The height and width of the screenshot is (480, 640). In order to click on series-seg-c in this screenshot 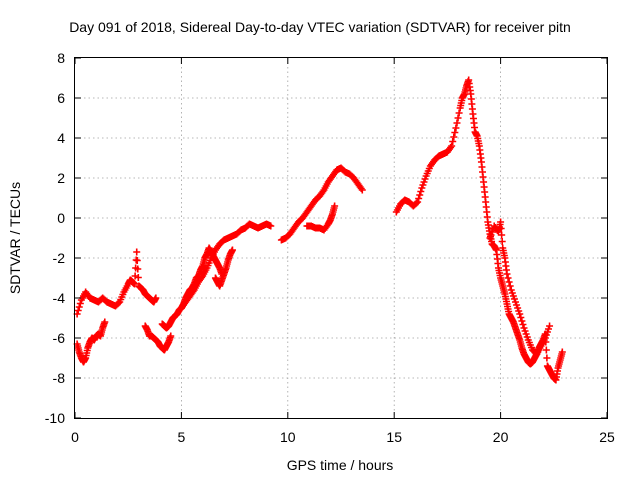, I will do `click(158, 338)`.